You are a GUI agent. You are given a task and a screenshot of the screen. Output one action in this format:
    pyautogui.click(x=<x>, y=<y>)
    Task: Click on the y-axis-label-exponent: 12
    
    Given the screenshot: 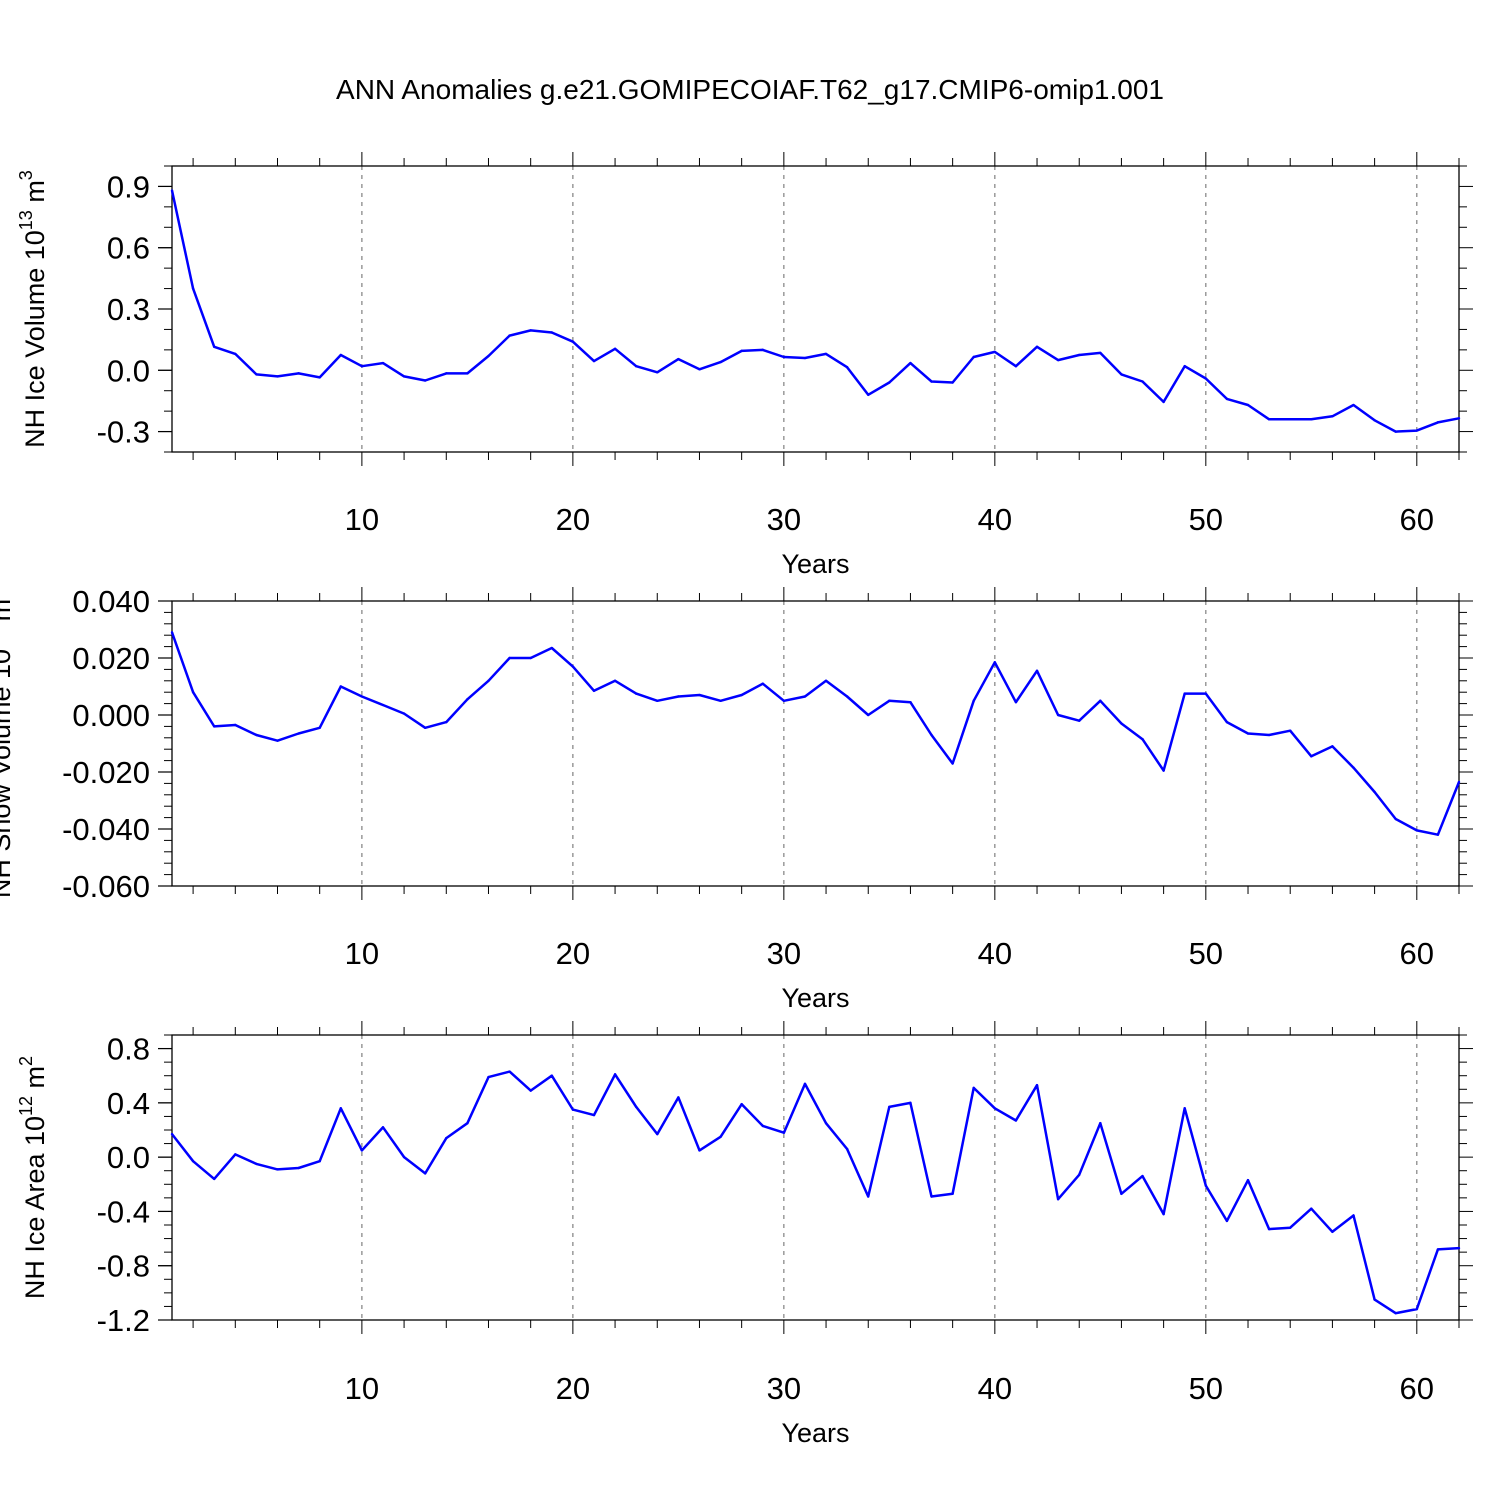 What is the action you would take?
    pyautogui.click(x=26, y=1106)
    